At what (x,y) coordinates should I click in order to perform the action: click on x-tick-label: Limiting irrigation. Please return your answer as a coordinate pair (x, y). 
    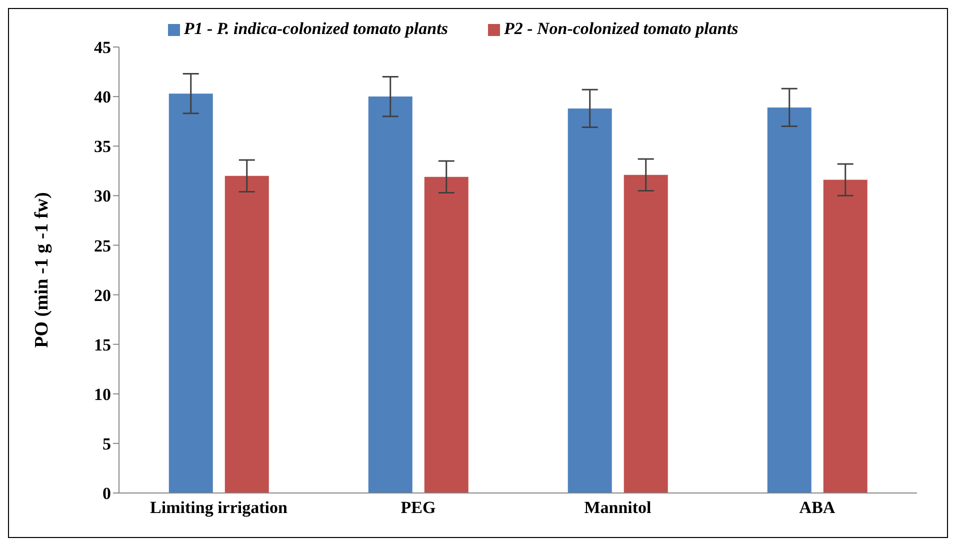
    Looking at the image, I should click on (219, 508).